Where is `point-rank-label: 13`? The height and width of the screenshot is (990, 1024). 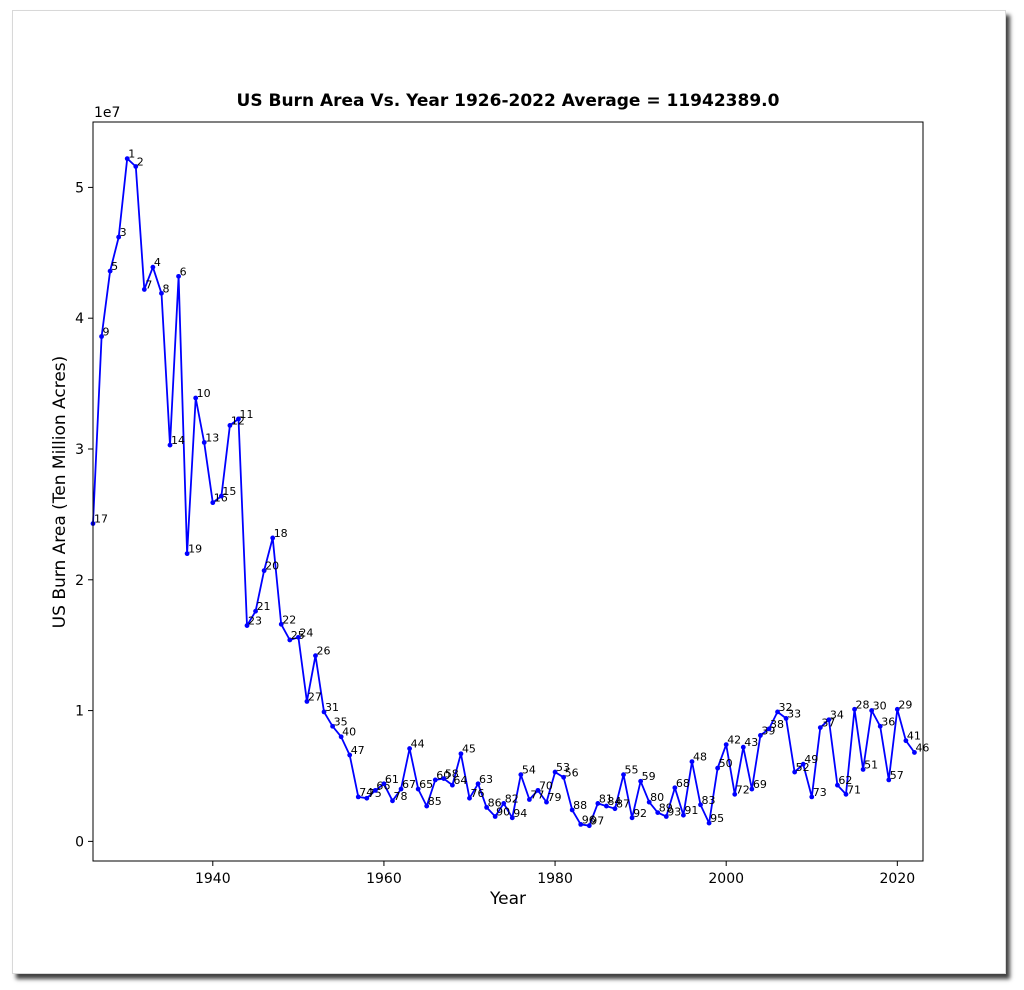
point-rank-label: 13 is located at coordinates (212, 437).